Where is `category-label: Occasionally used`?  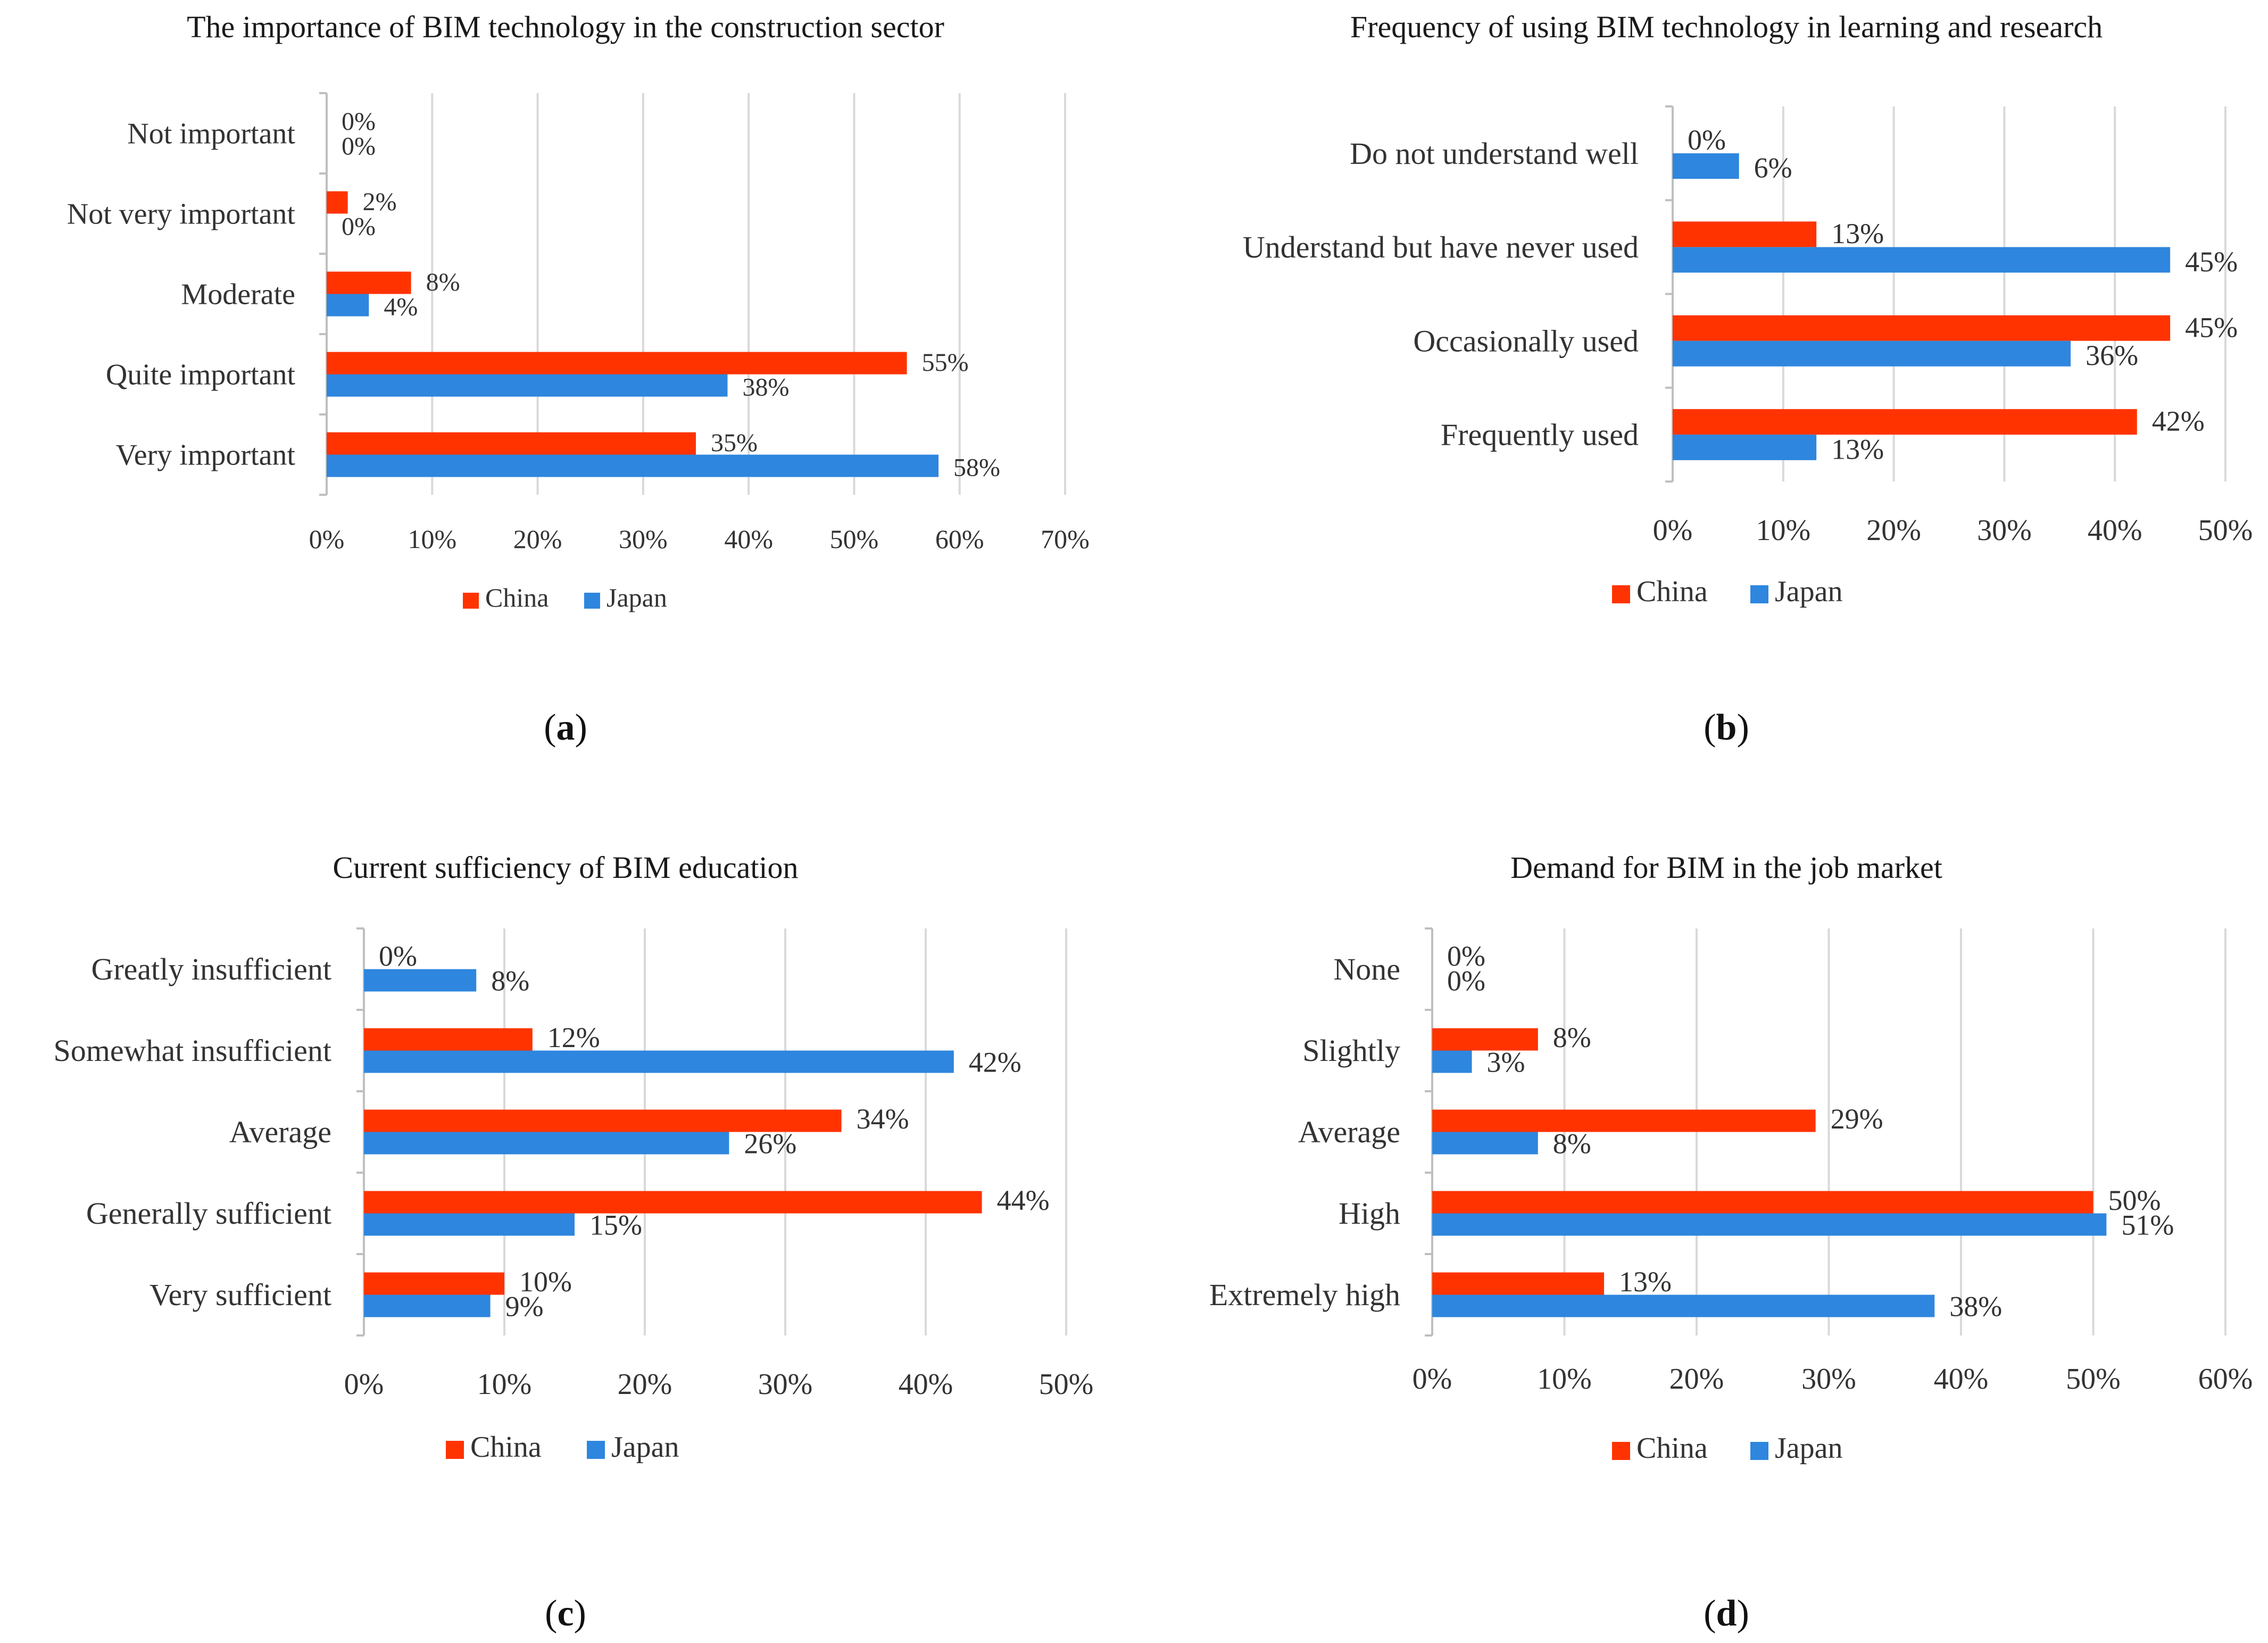
category-label: Occasionally used is located at coordinates (1526, 340).